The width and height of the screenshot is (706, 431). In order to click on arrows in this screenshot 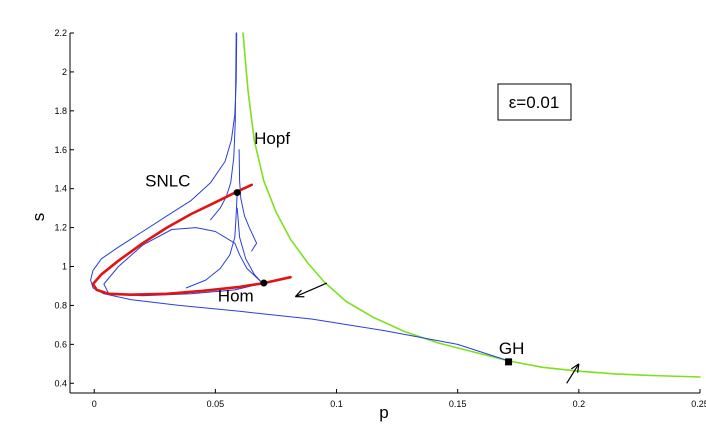, I will do `click(437, 333)`.